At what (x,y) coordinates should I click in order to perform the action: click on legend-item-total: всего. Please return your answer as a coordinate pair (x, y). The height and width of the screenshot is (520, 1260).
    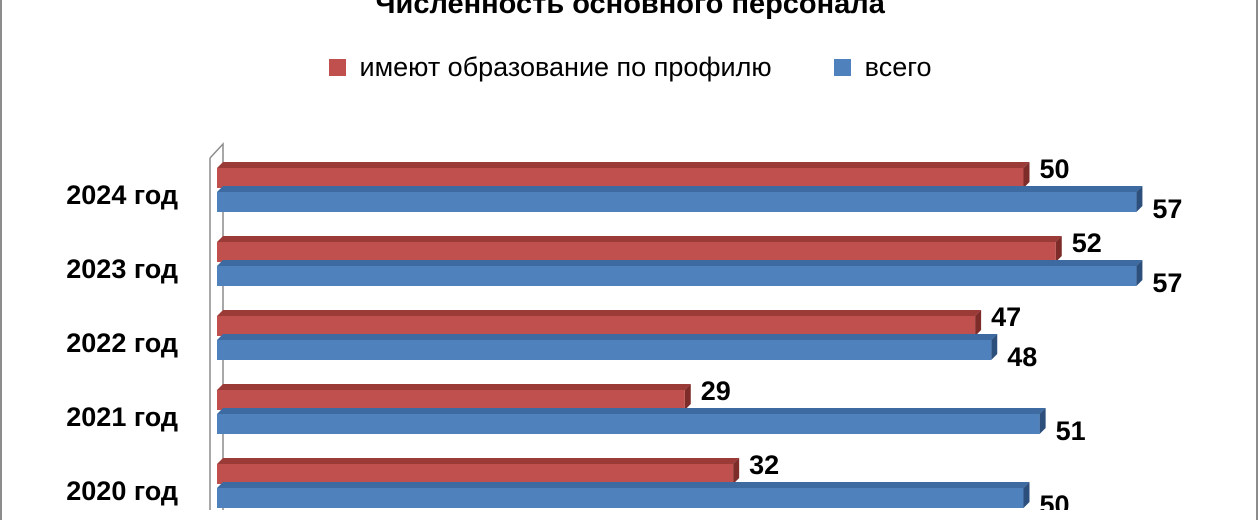
    Looking at the image, I should click on (882, 67).